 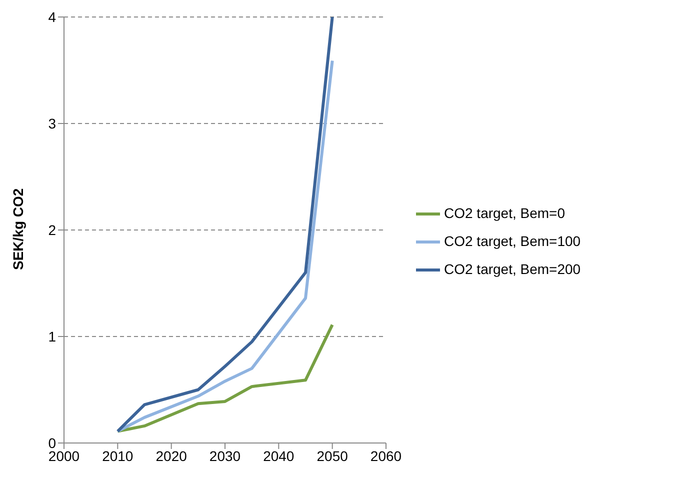 I want to click on y-tick-label: 1, so click(x=52, y=336).